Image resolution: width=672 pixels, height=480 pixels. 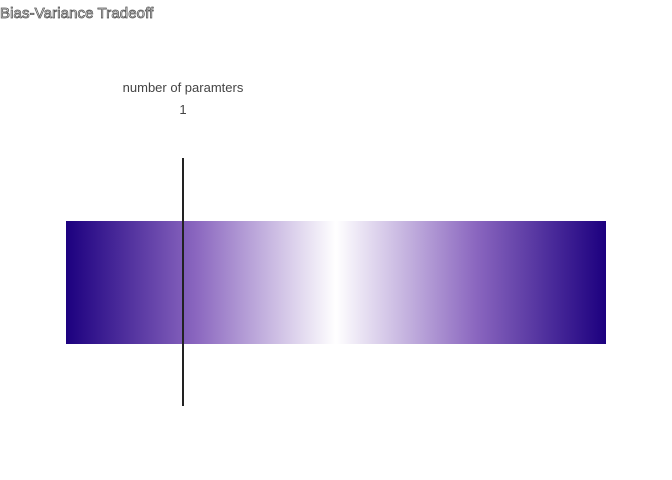 What do you see at coordinates (183, 282) in the screenshot?
I see `slider-handle` at bounding box center [183, 282].